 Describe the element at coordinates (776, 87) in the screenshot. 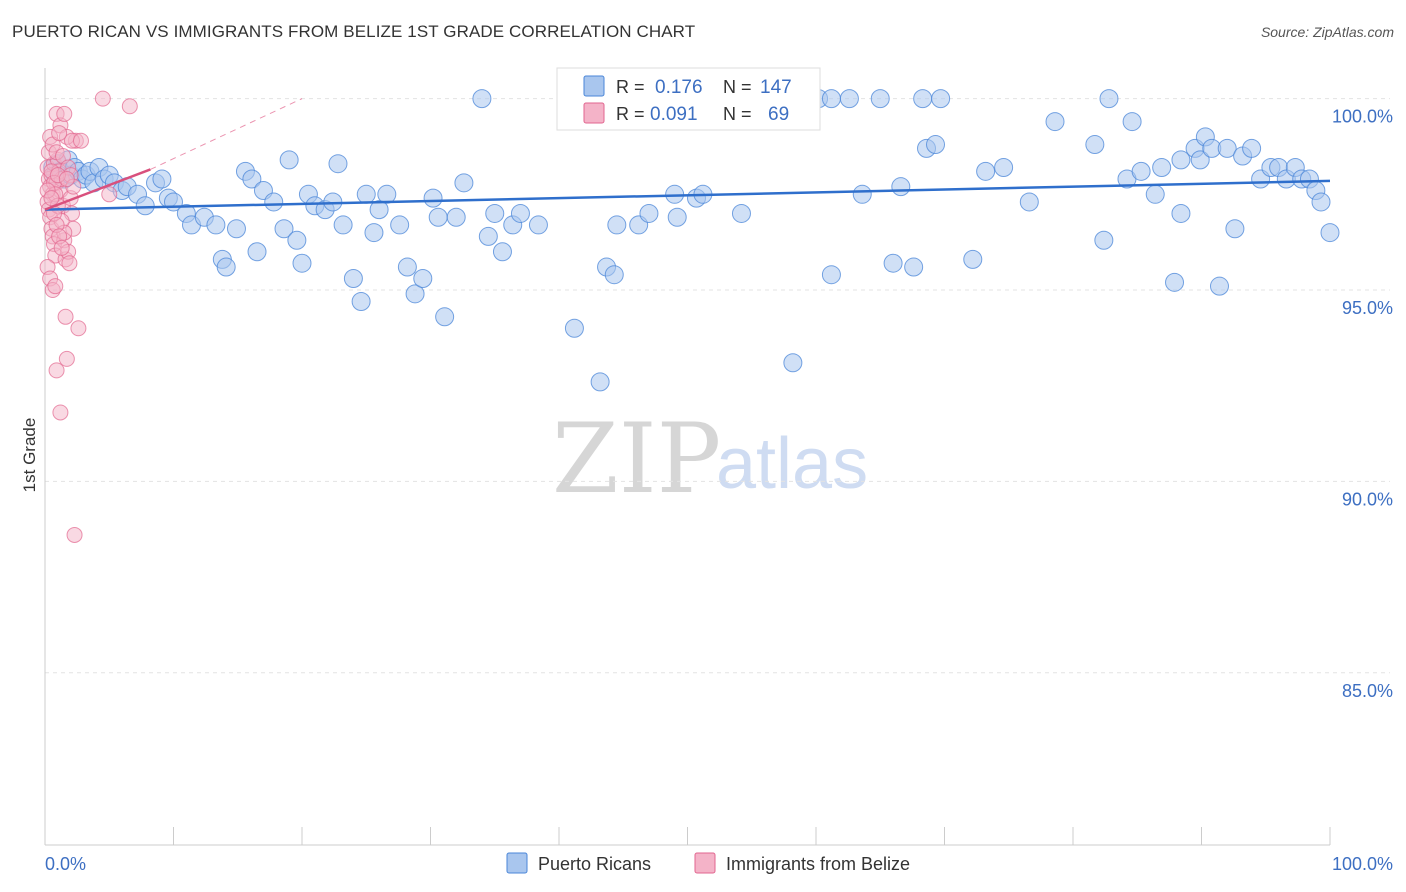

I see `stat-n-value-blue: 147` at that location.